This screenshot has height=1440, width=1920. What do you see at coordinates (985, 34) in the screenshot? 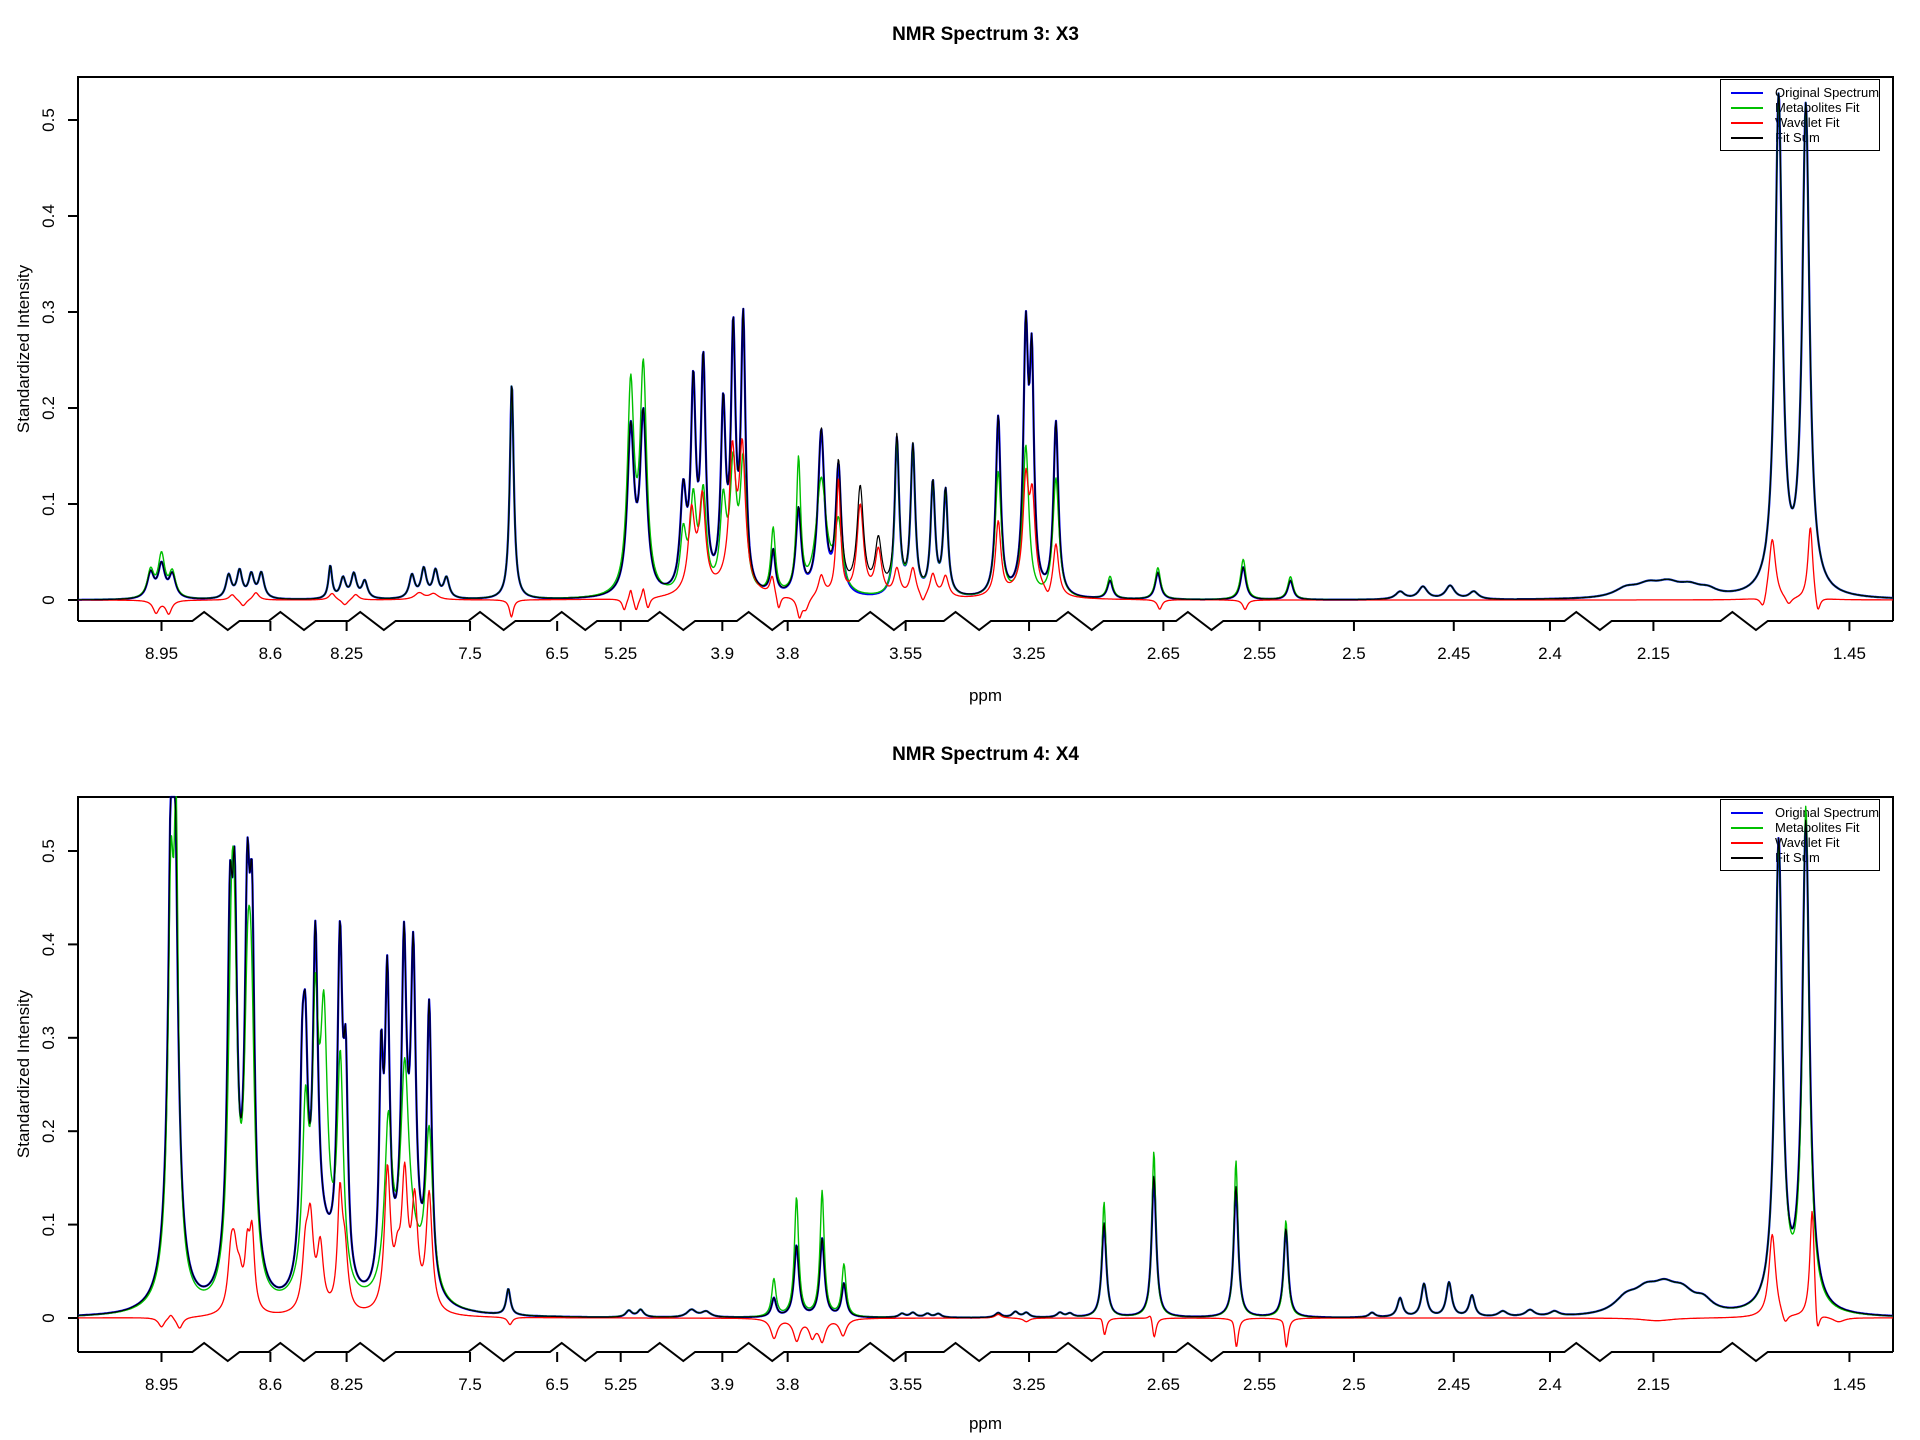
I see `plot3-title: NMR Spectrum 3: X3` at bounding box center [985, 34].